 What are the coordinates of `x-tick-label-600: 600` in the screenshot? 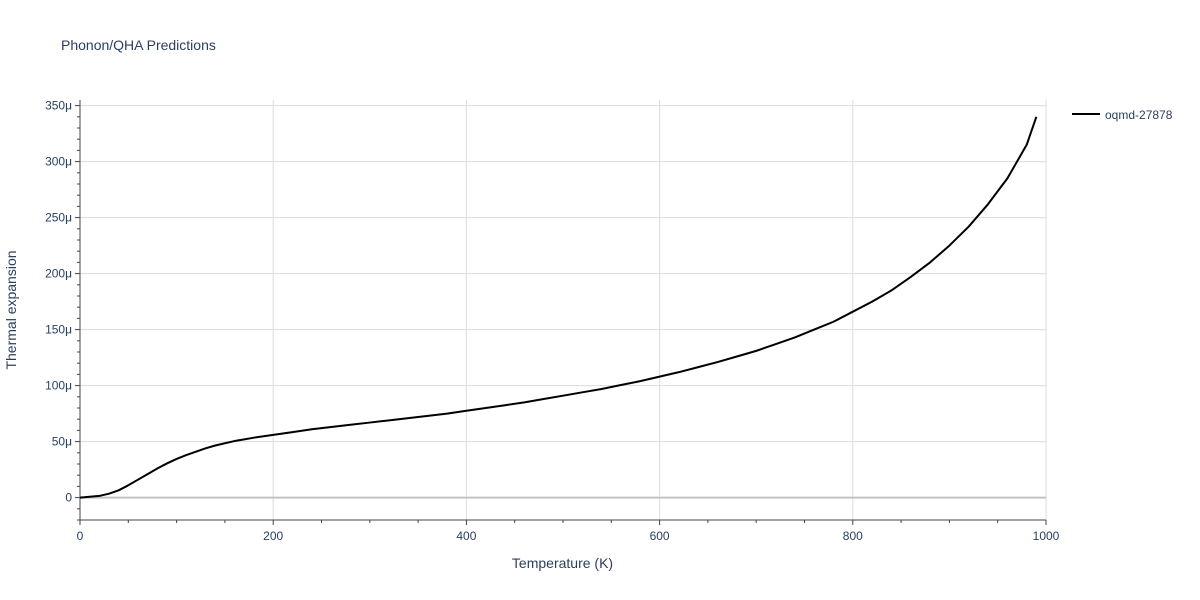 It's located at (660, 536).